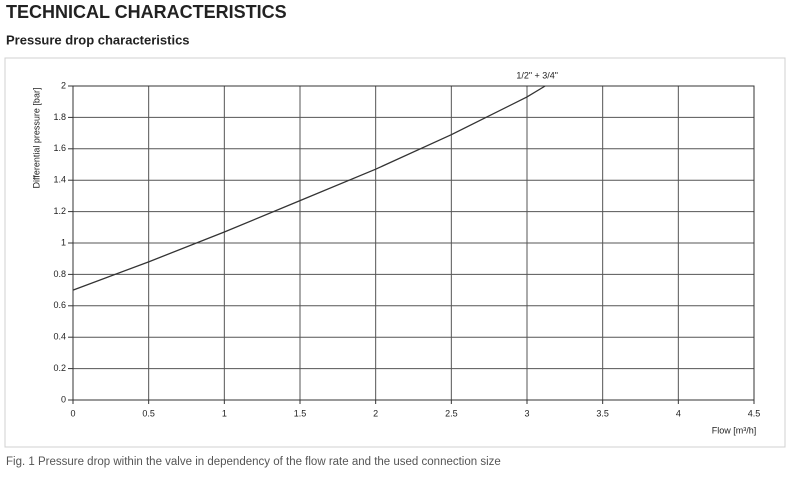 The image size is (800, 480). Describe the element at coordinates (72, 413) in the screenshot. I see `x-tick-label: 0` at that location.